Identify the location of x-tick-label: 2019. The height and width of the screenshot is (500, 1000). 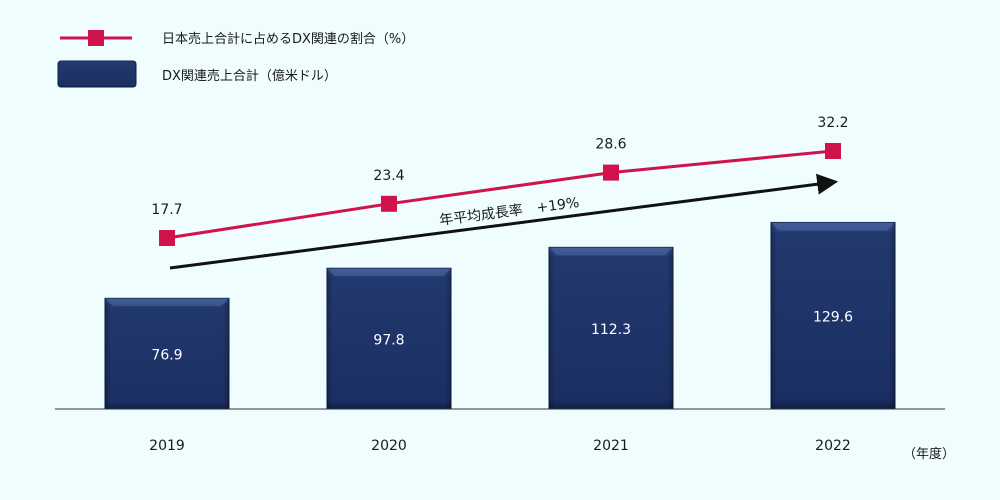
(167, 446).